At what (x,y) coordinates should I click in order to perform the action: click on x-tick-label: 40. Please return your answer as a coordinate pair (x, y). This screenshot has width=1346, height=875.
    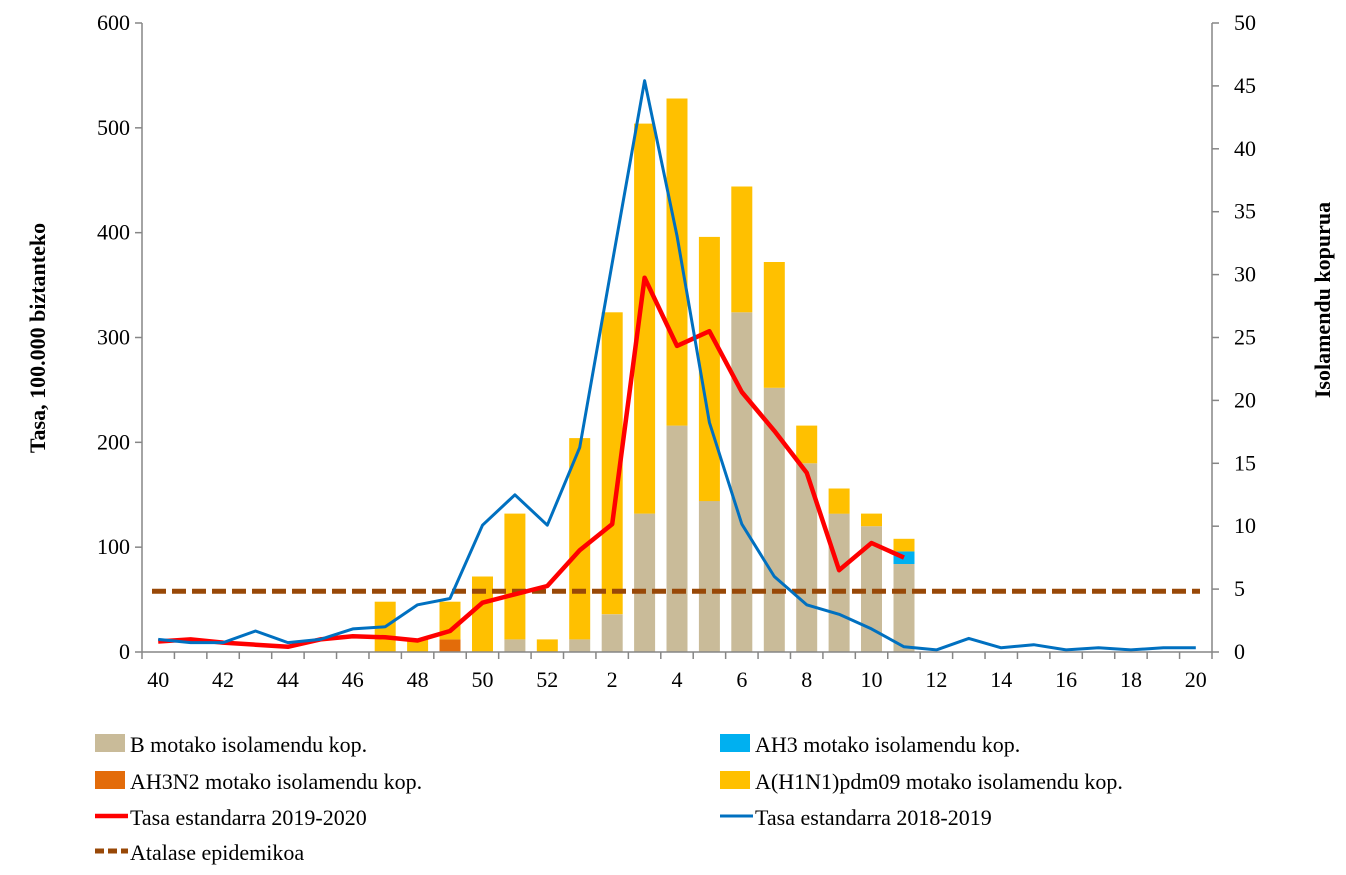
    Looking at the image, I should click on (158, 679).